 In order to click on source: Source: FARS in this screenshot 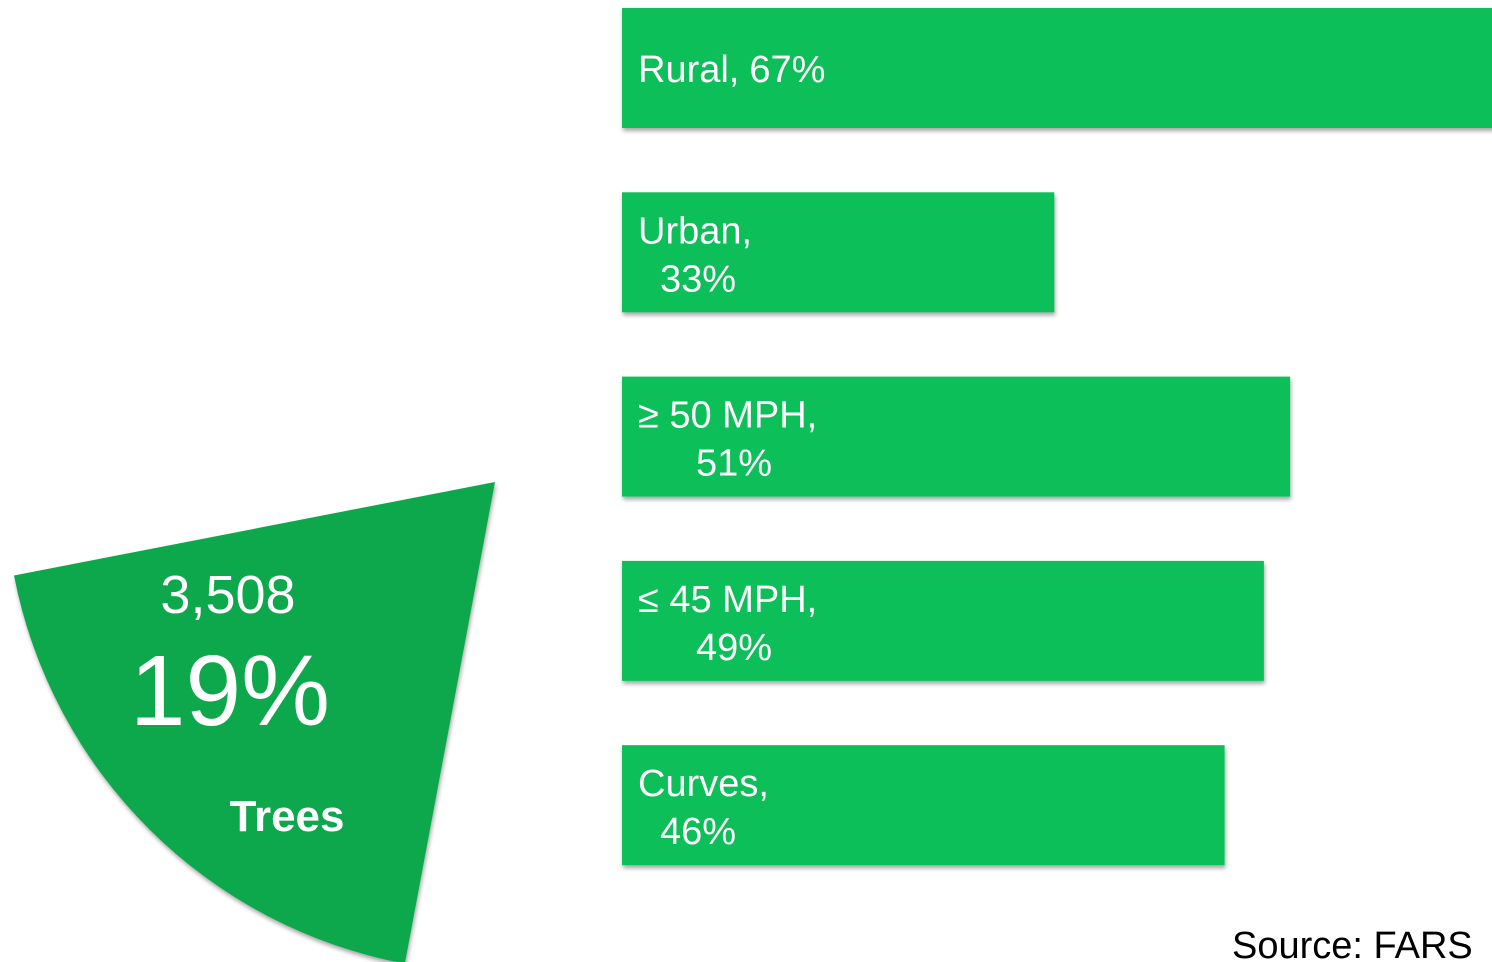, I will do `click(1352, 943)`.